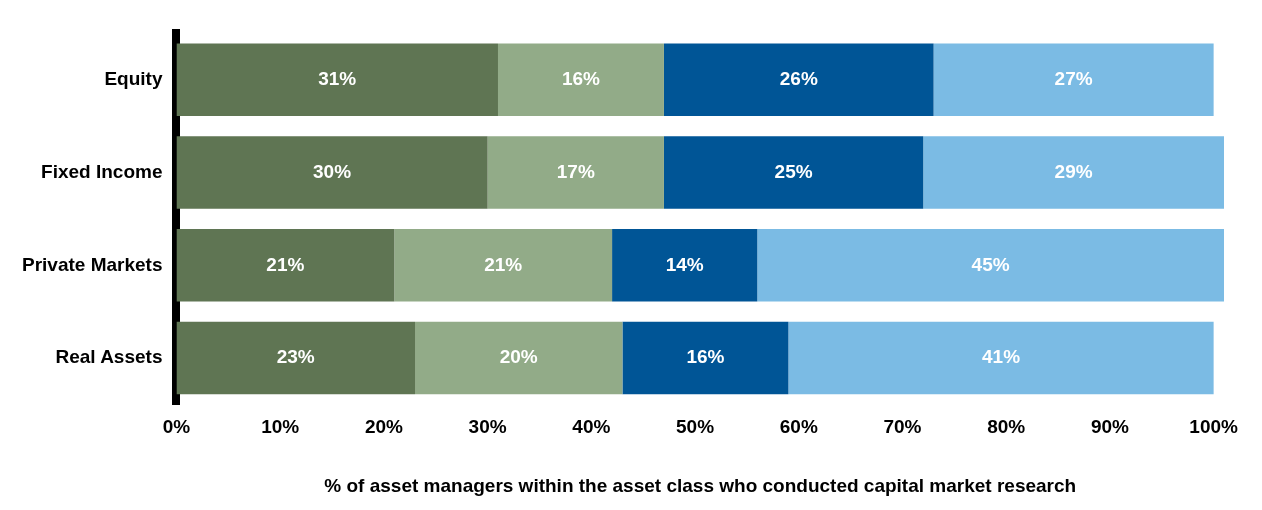 This screenshot has width=1262, height=510. I want to click on data-label: 41%, so click(1001, 357).